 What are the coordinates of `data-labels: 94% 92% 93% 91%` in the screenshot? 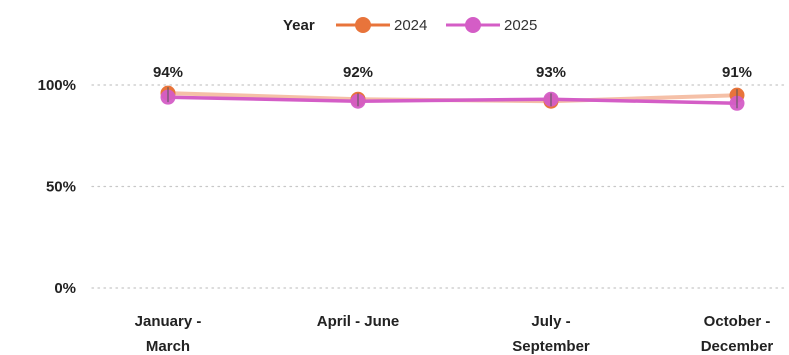 It's located at (452, 72).